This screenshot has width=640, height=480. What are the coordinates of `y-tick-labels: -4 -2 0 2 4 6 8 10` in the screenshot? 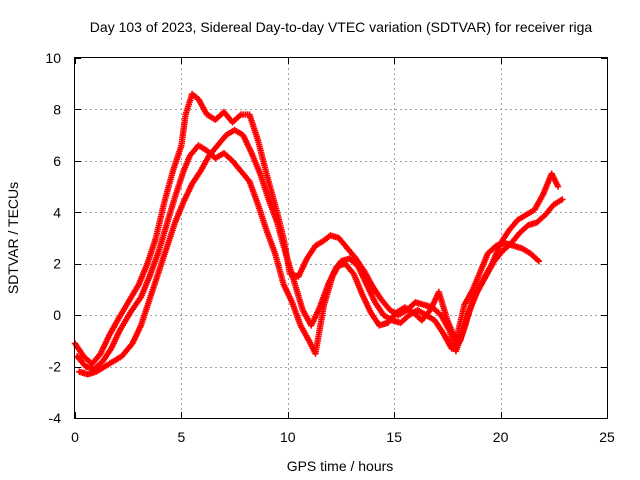 It's located at (53, 238).